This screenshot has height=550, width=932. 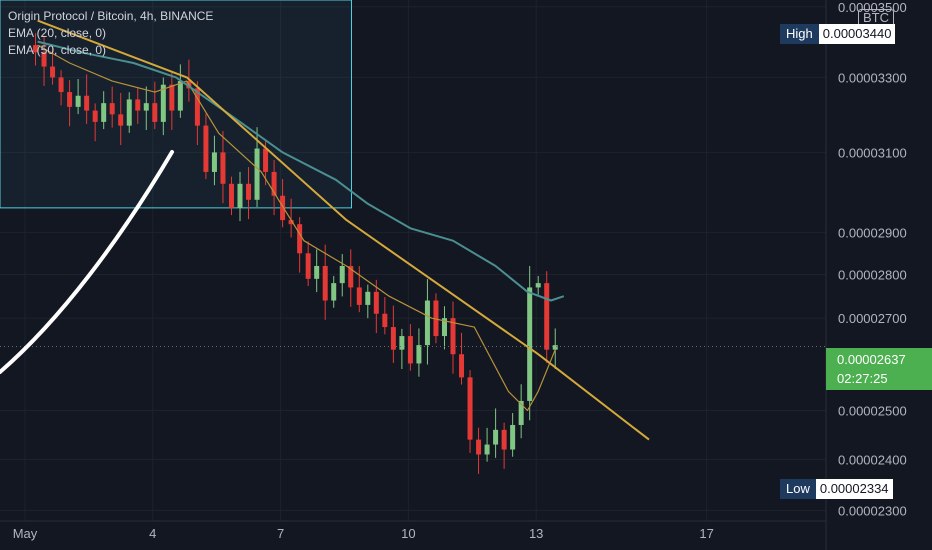 What do you see at coordinates (872, 459) in the screenshot?
I see `price-tick-label: 0.00002400` at bounding box center [872, 459].